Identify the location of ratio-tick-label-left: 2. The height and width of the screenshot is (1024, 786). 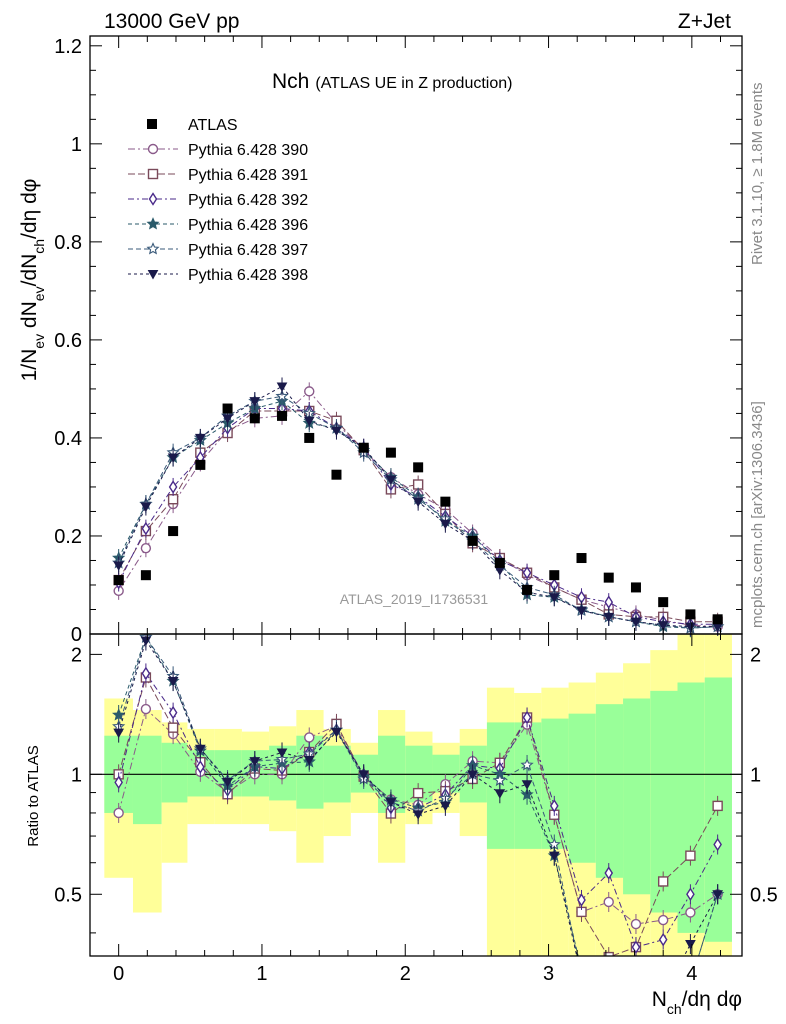
(76, 655).